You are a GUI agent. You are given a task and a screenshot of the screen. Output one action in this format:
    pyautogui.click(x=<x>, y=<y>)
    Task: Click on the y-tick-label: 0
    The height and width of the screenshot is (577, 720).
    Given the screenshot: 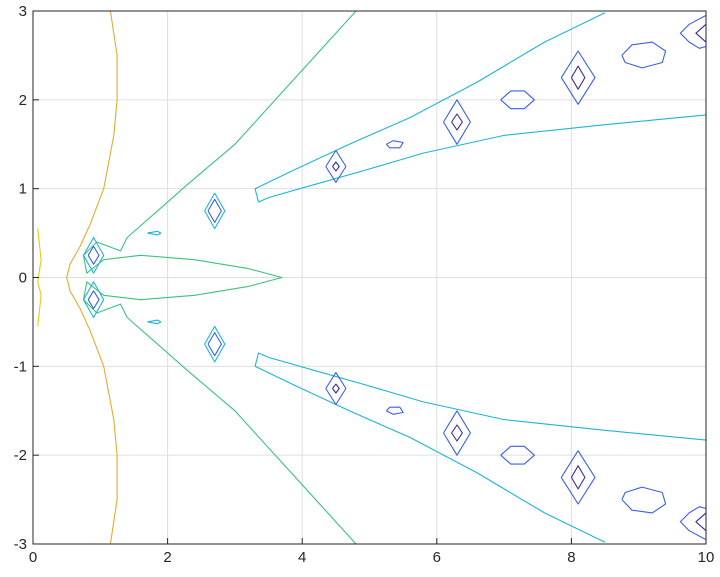 What is the action you would take?
    pyautogui.click(x=23, y=278)
    